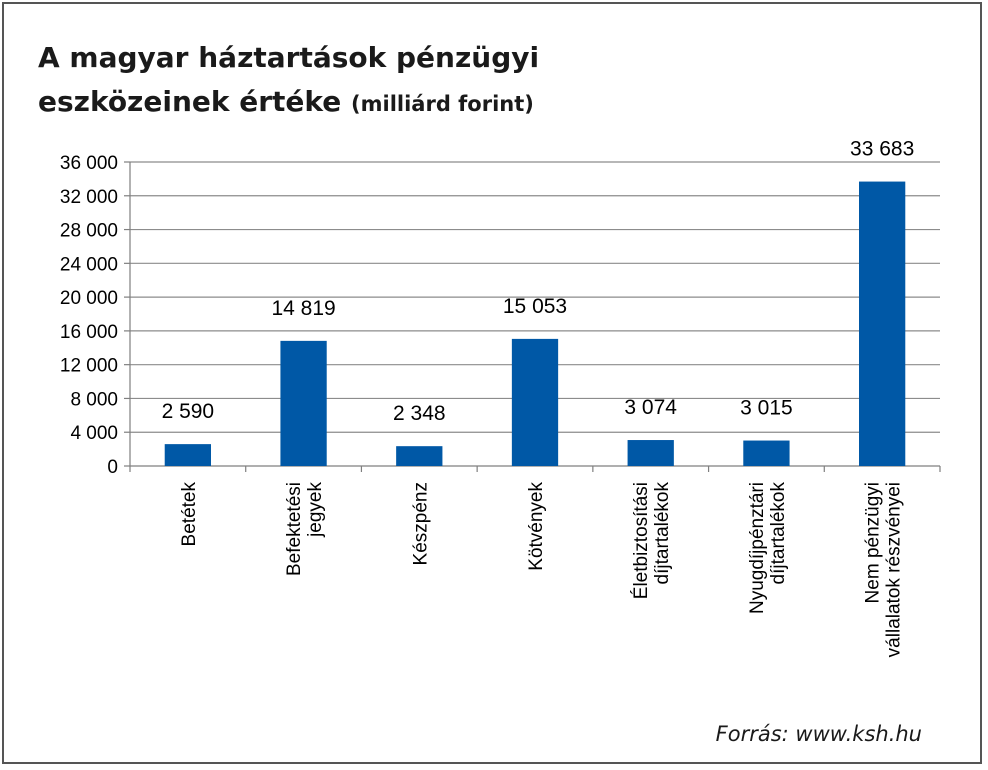 Image resolution: width=988 pixels, height=770 pixels. What do you see at coordinates (420, 523) in the screenshot?
I see `x-tick-label: Készpénz` at bounding box center [420, 523].